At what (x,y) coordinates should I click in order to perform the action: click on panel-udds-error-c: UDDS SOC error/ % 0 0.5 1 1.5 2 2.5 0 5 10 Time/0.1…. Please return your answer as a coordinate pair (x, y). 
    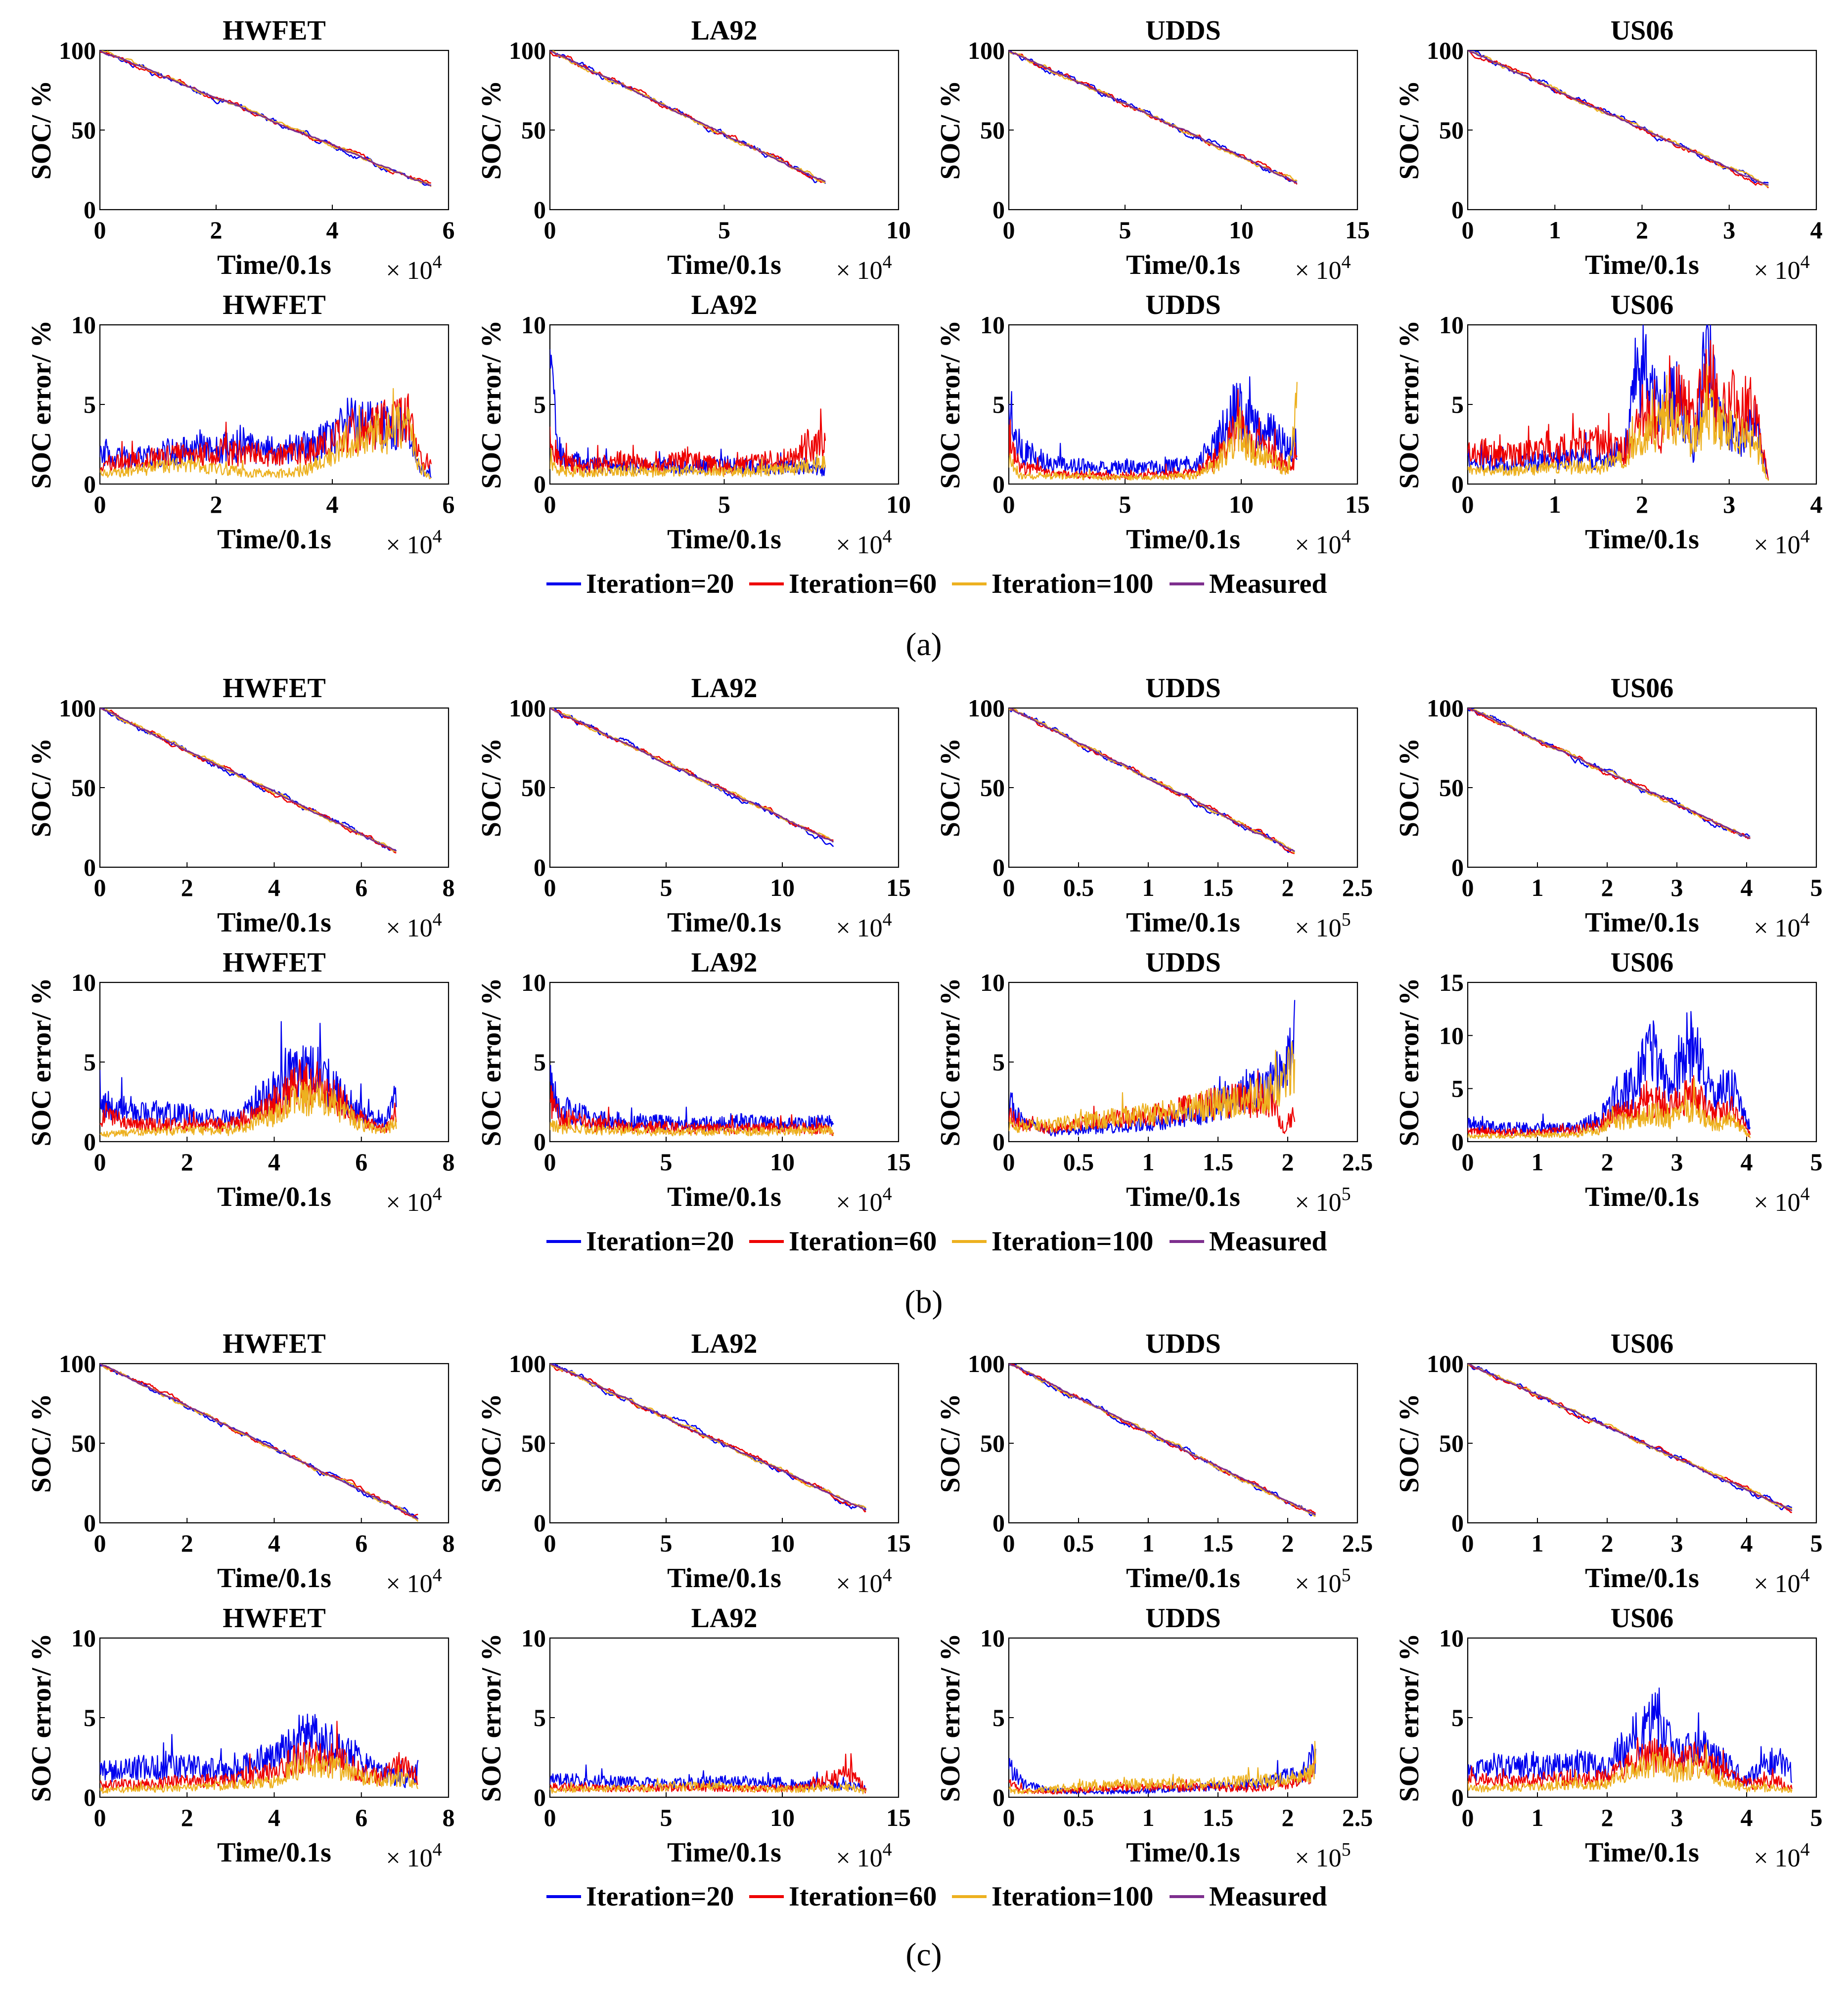
    Looking at the image, I should click on (1154, 1737).